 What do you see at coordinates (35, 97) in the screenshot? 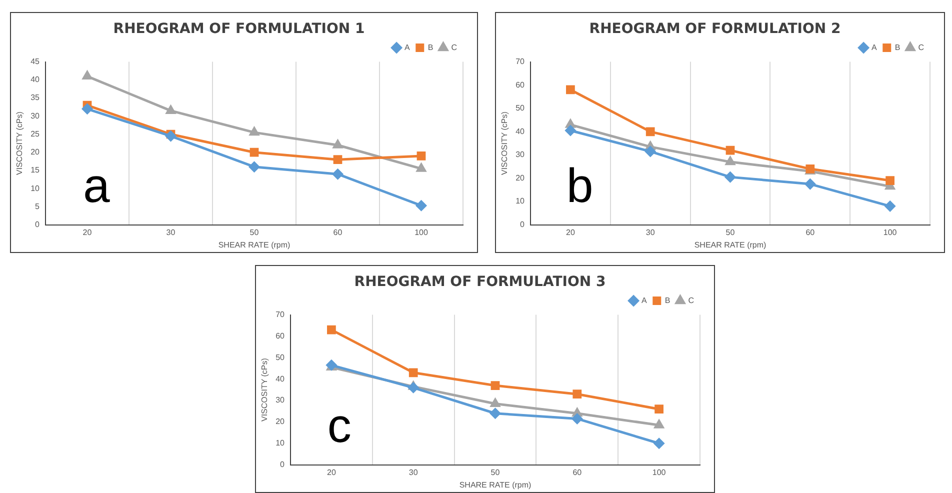
I see `y-tick-label: 35` at bounding box center [35, 97].